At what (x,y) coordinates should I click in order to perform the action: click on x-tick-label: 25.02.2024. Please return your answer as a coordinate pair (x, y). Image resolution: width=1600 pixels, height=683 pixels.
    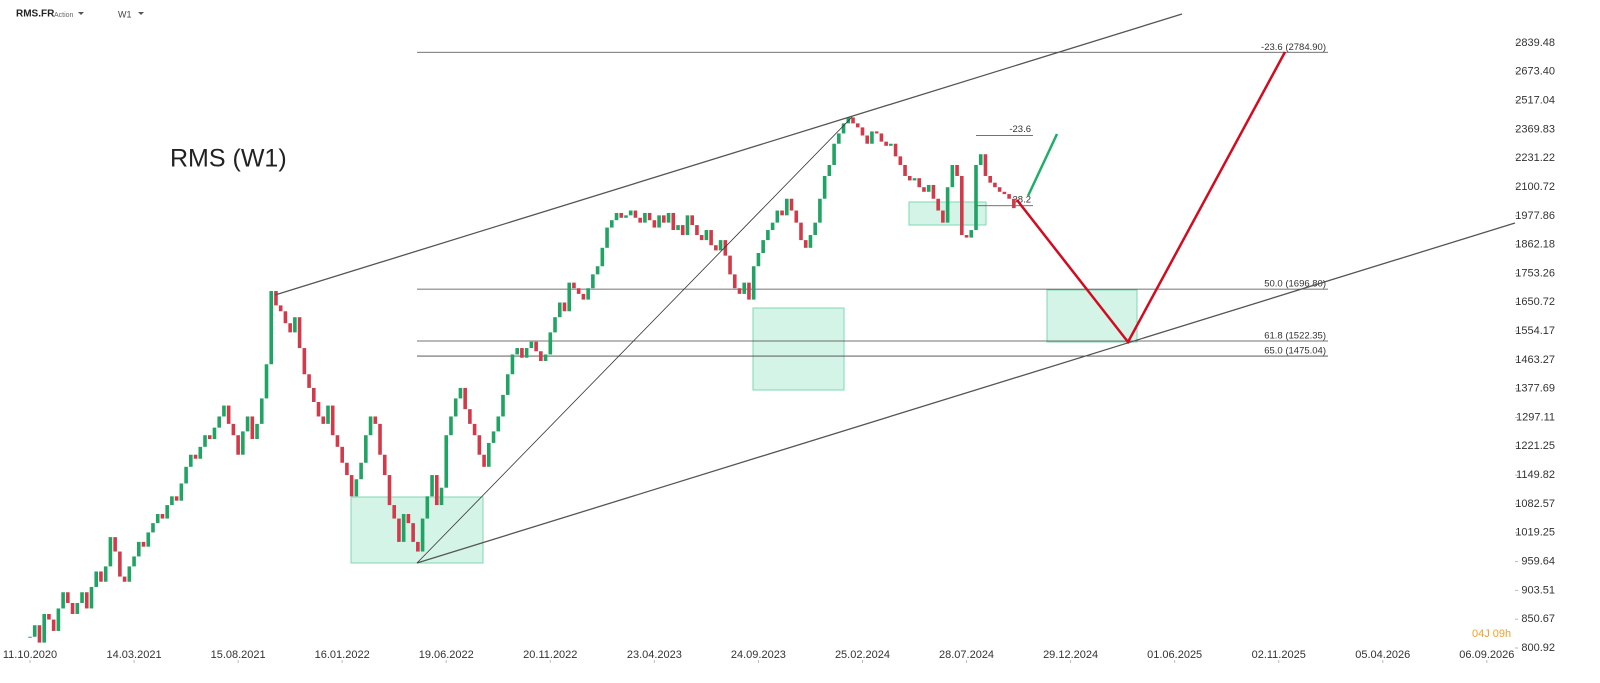
    Looking at the image, I should click on (862, 655).